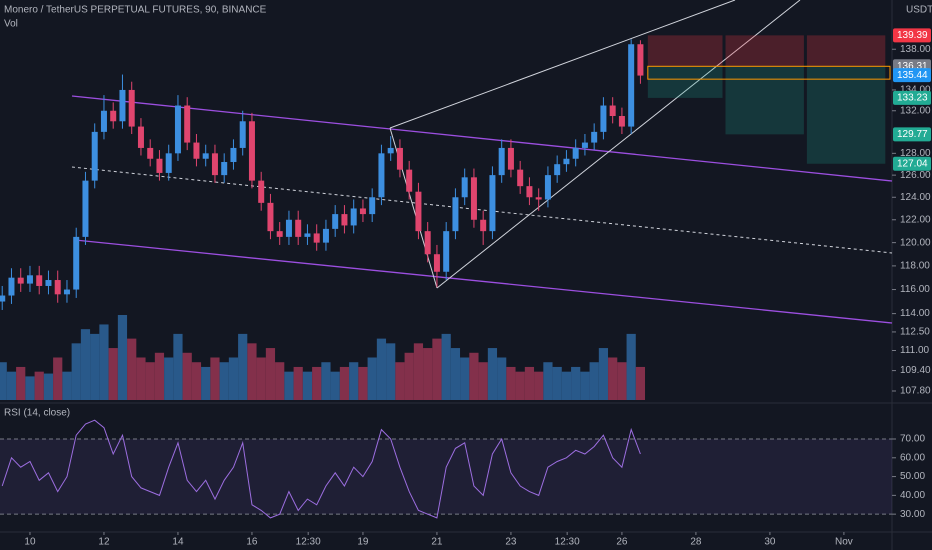 This screenshot has height=550, width=932. Describe the element at coordinates (915, 332) in the screenshot. I see `y-tick-label: 112.50` at that location.